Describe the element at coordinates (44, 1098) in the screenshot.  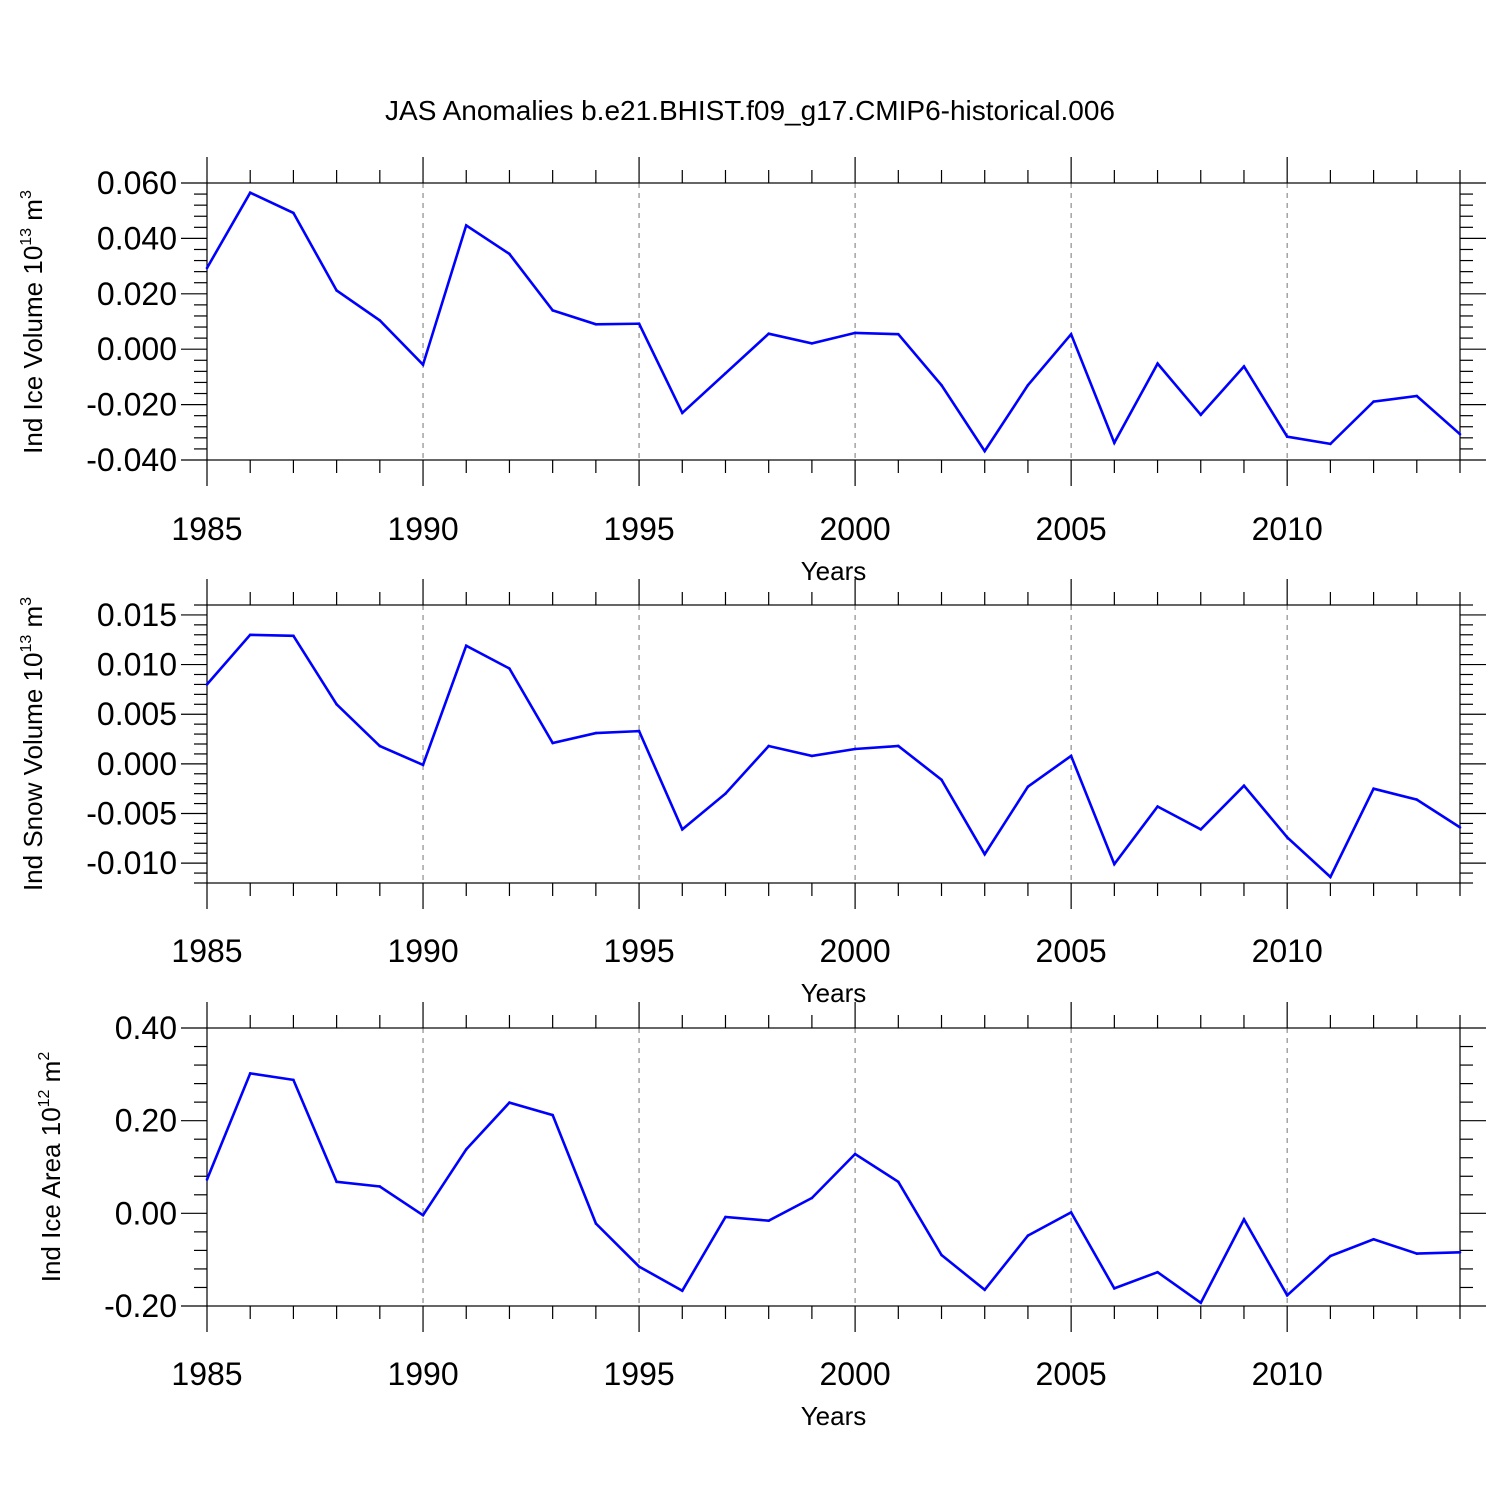
I see `y-axis-label-exponent: 12` at that location.